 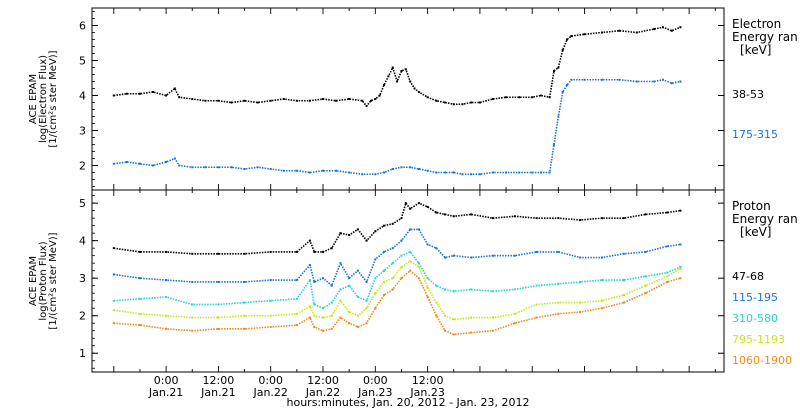 I want to click on legend-entry: 115-195, so click(x=755, y=297).